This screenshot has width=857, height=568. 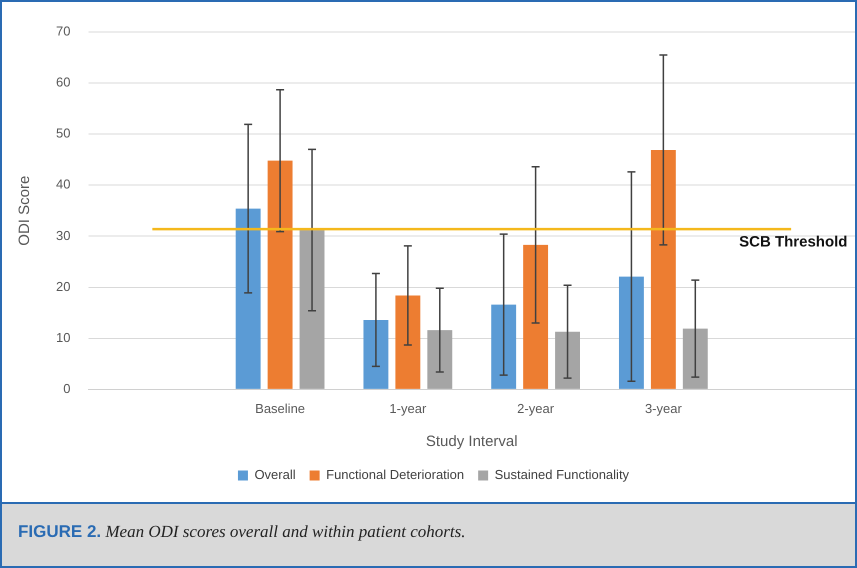 I want to click on legend-label: Functional Deterioration, so click(x=395, y=474).